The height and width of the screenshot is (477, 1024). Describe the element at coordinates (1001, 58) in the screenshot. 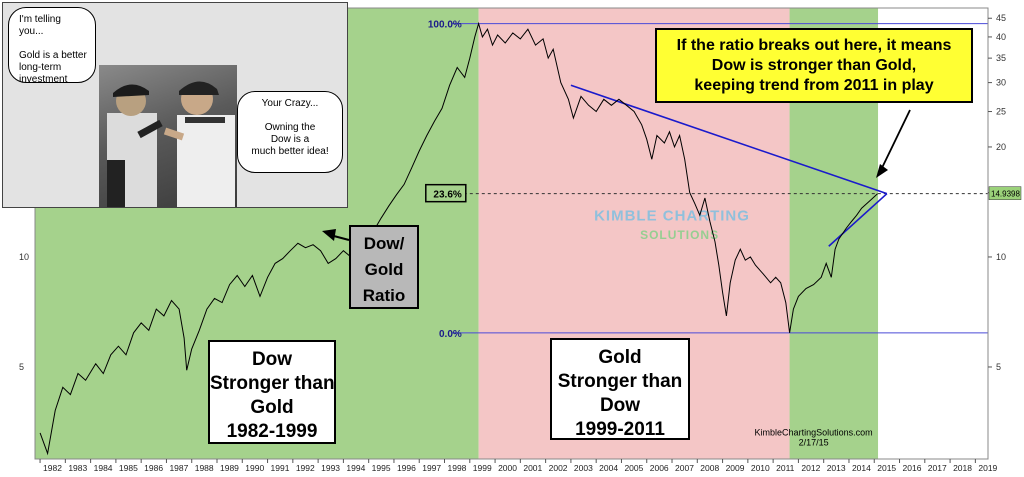

I see `y-tick-label: 35` at that location.